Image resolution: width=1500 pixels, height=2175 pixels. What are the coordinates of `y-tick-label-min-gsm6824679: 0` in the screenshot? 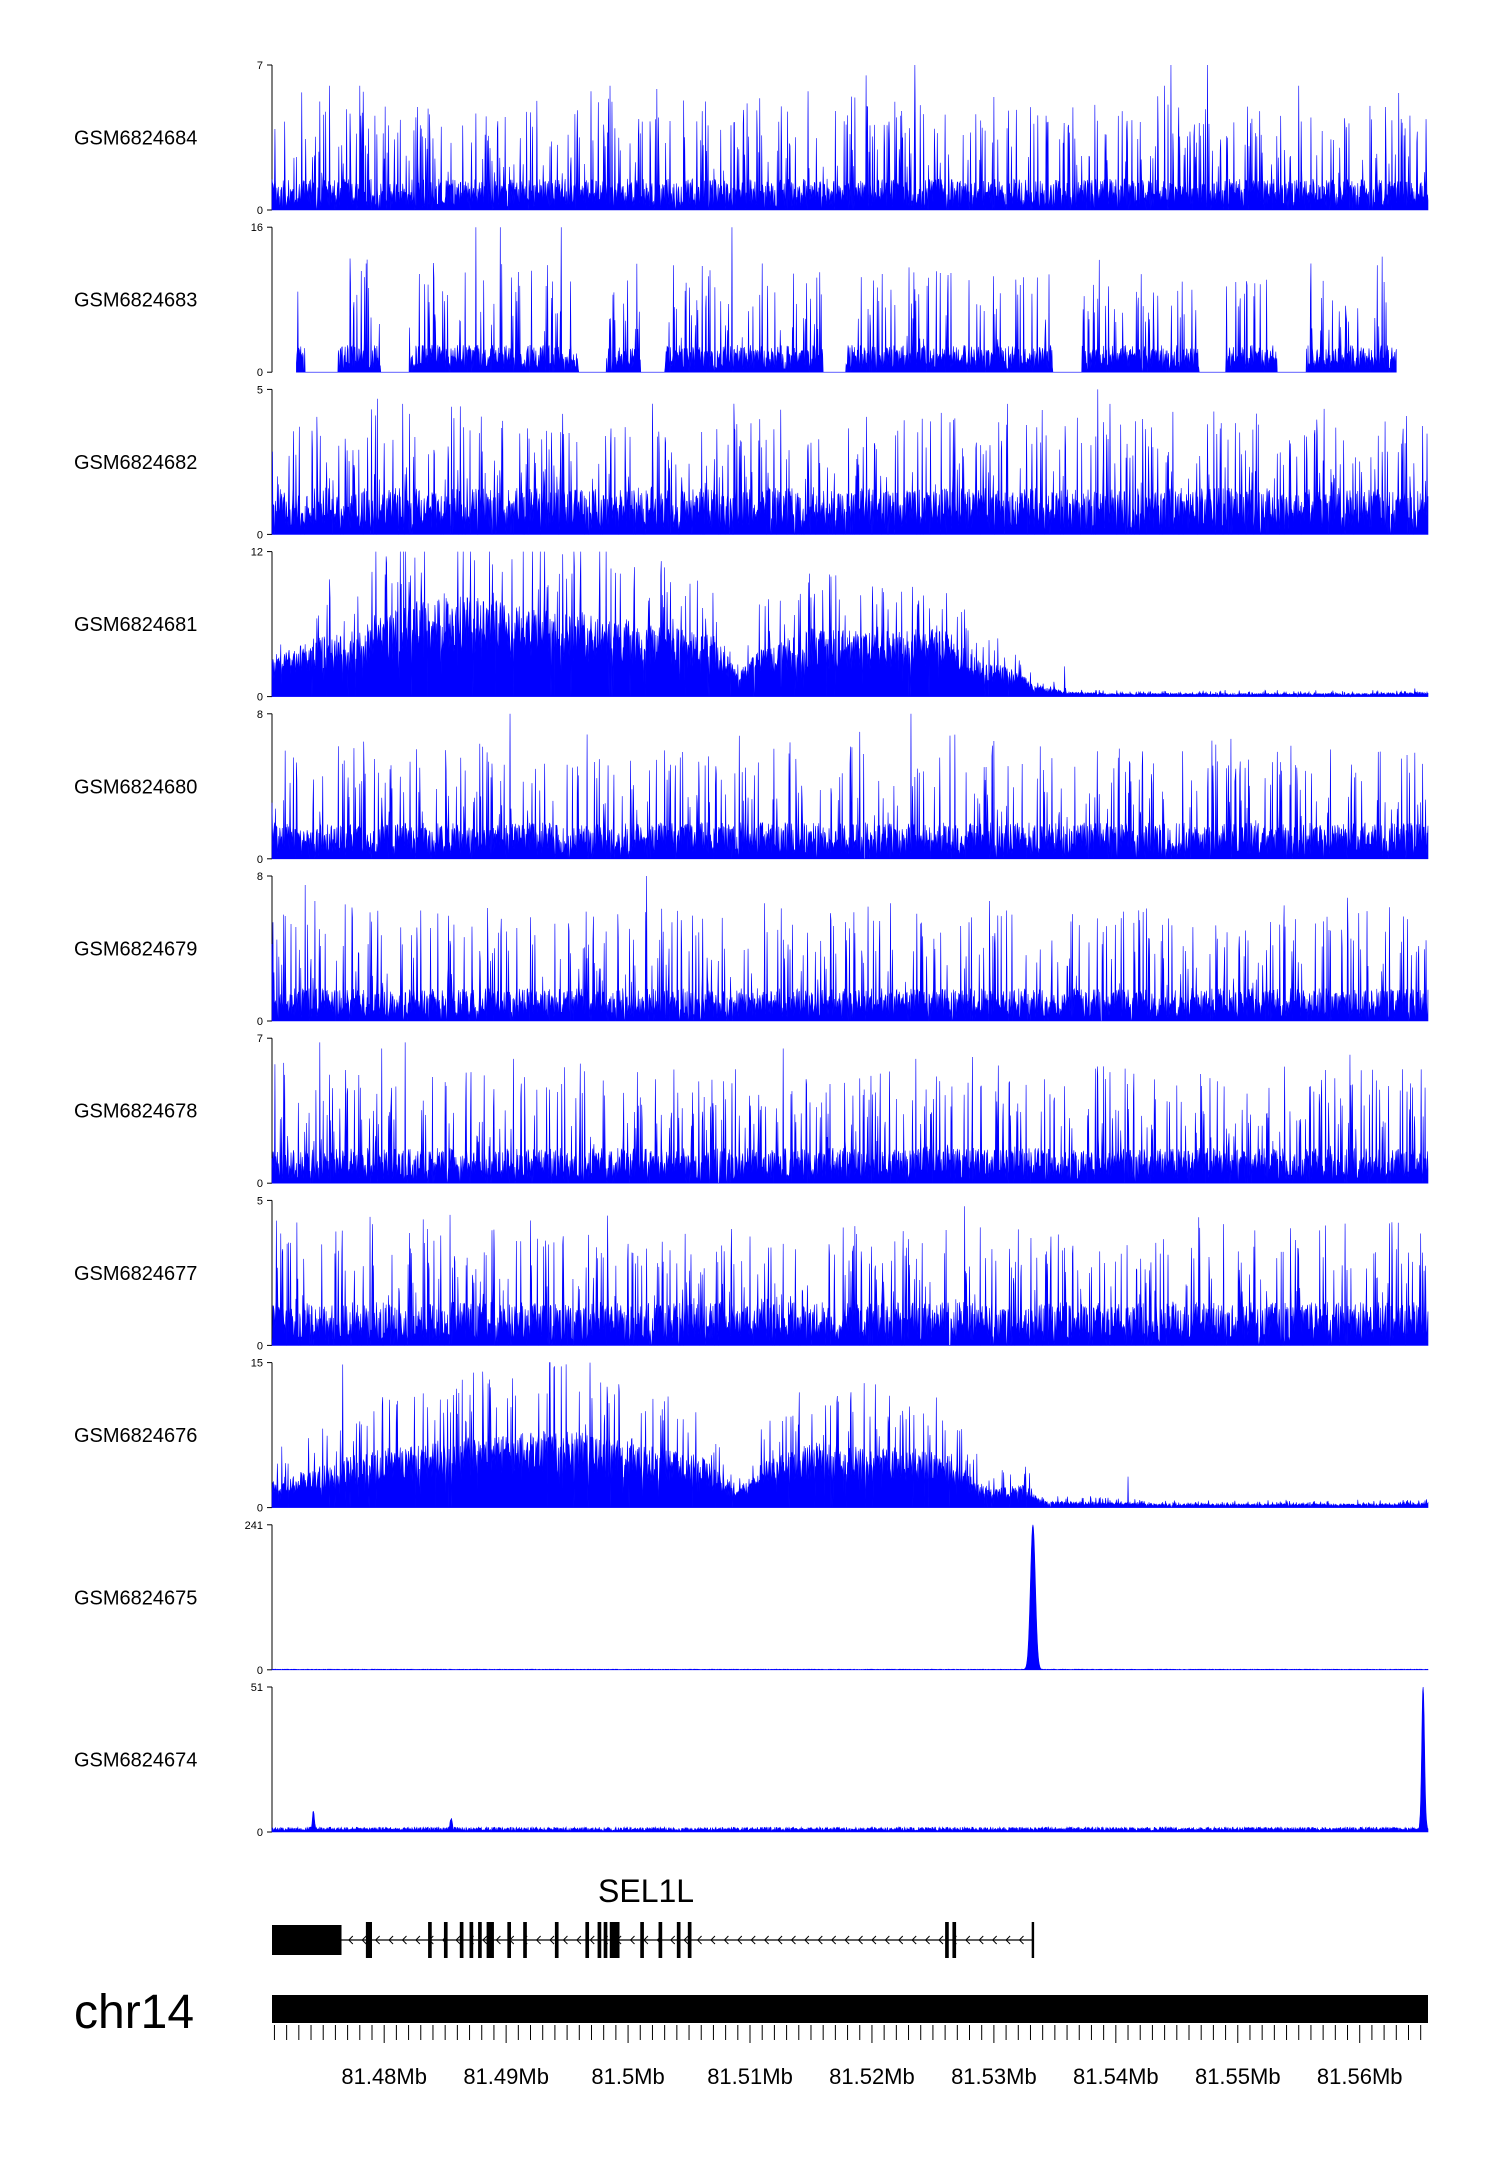 It's located at (260, 1022).